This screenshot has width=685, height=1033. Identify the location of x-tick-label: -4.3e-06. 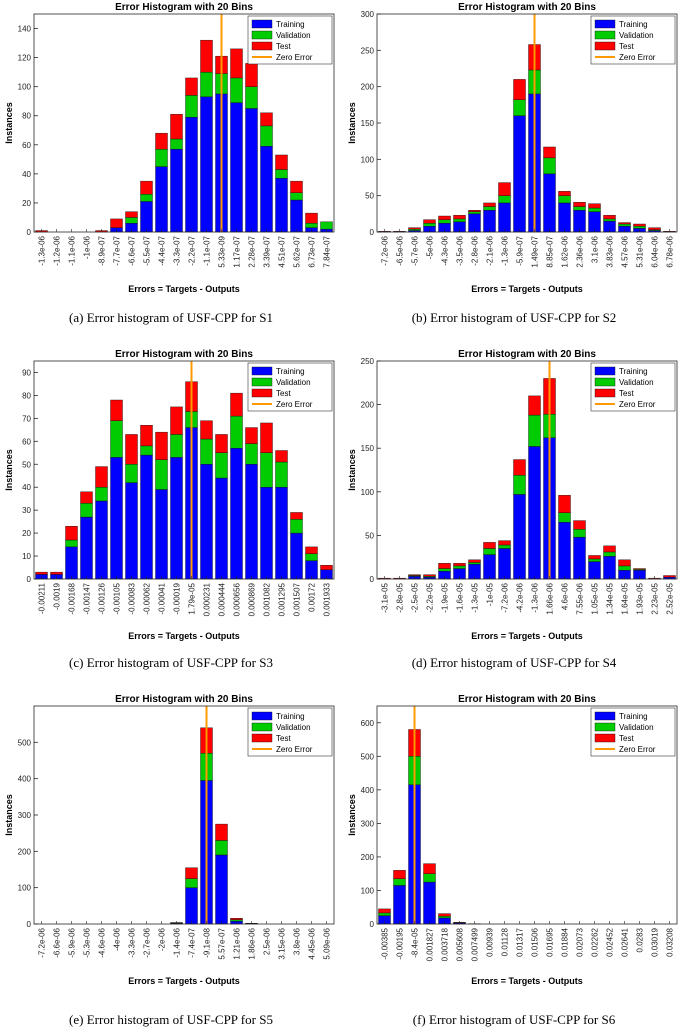
(445, 250).